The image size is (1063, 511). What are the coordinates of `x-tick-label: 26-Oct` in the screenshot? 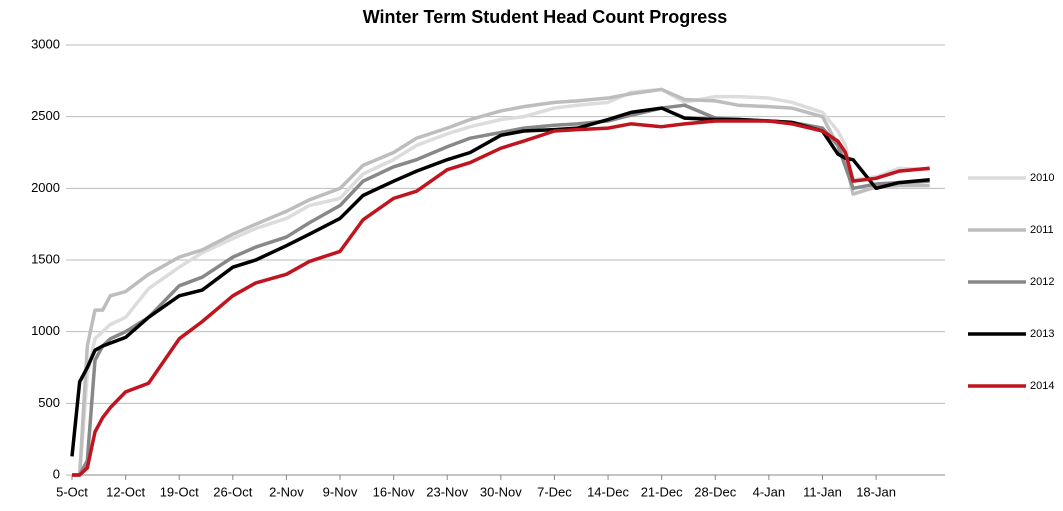 It's located at (232, 491).